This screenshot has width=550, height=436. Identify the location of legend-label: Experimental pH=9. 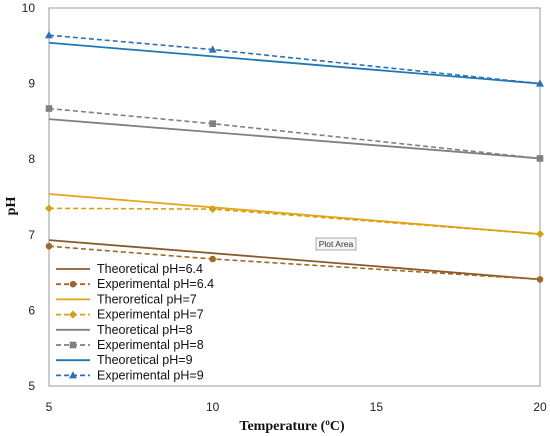
(150, 375).